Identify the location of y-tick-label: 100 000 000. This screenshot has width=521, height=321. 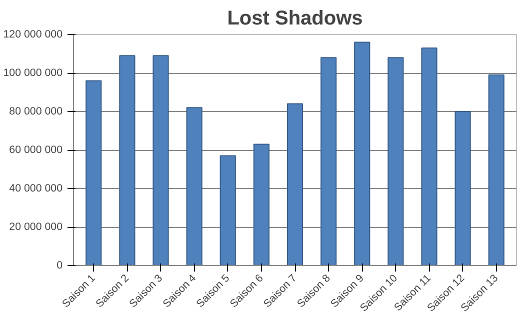
(33, 73).